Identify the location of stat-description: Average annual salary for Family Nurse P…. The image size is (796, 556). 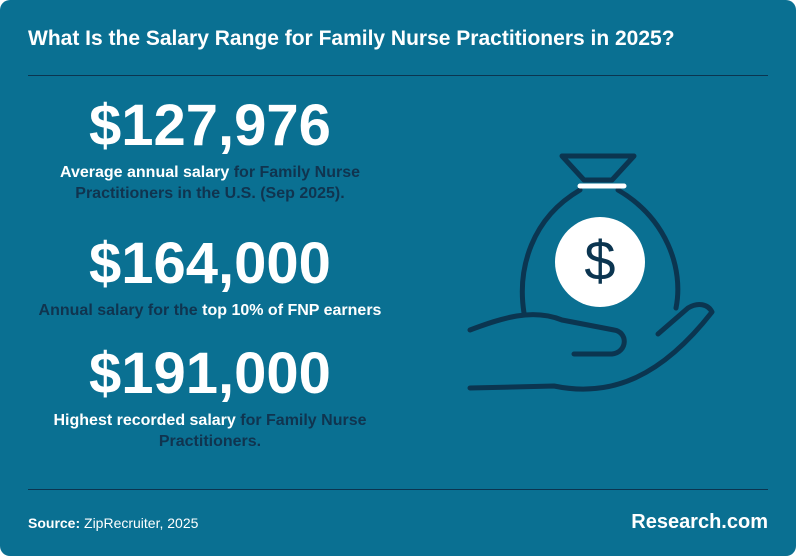
(210, 183).